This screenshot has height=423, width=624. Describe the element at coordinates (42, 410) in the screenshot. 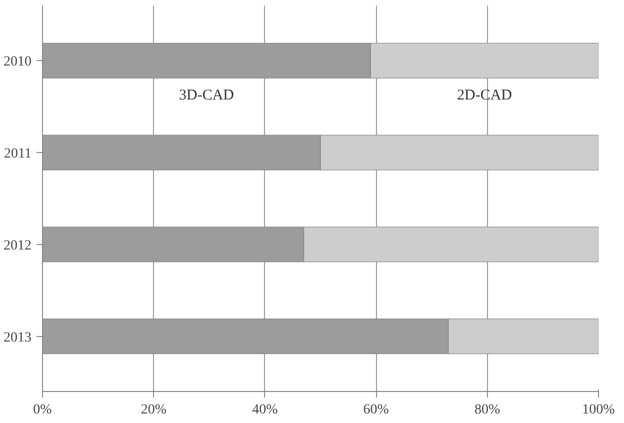

I see `x-tick-label: 0%` at that location.